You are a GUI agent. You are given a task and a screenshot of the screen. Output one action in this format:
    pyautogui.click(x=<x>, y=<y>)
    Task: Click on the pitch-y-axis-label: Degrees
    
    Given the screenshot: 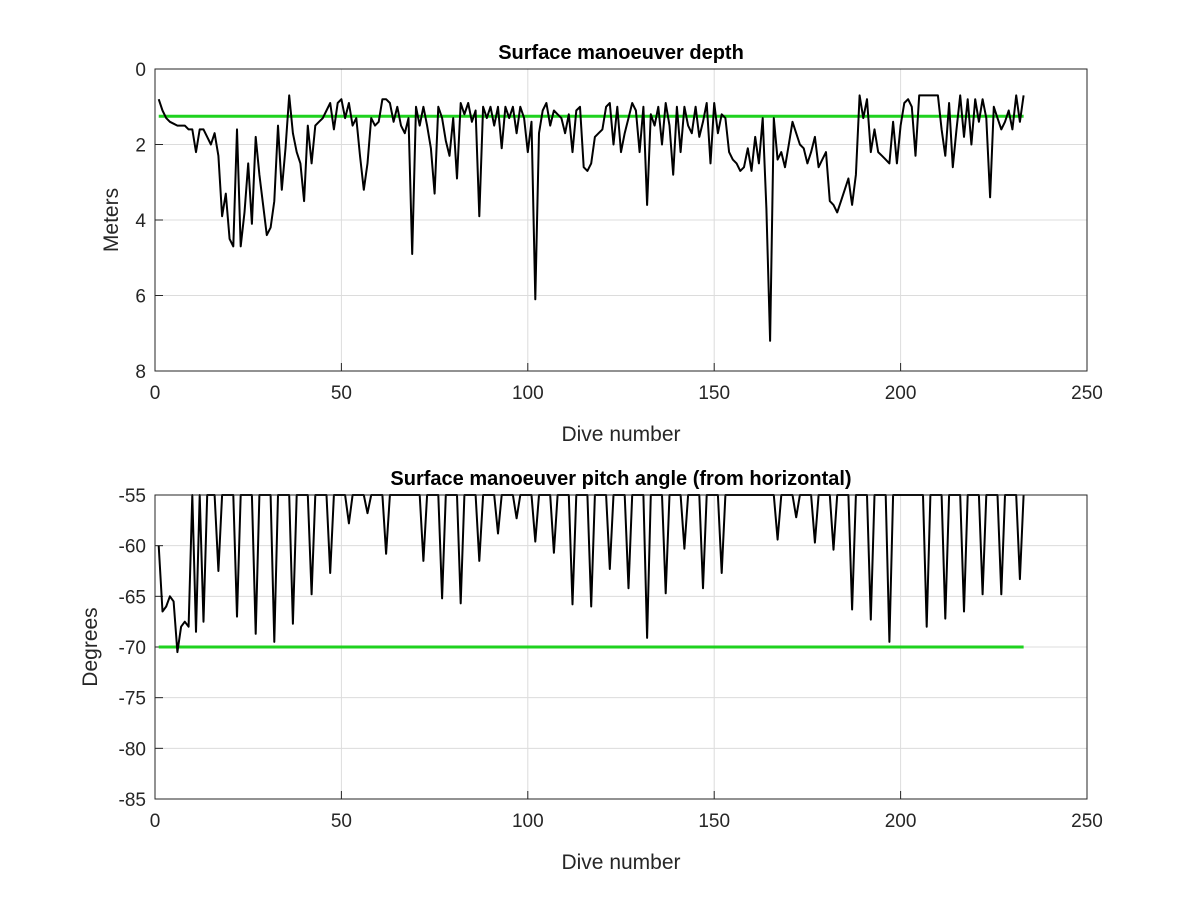 What is the action you would take?
    pyautogui.click(x=90, y=646)
    